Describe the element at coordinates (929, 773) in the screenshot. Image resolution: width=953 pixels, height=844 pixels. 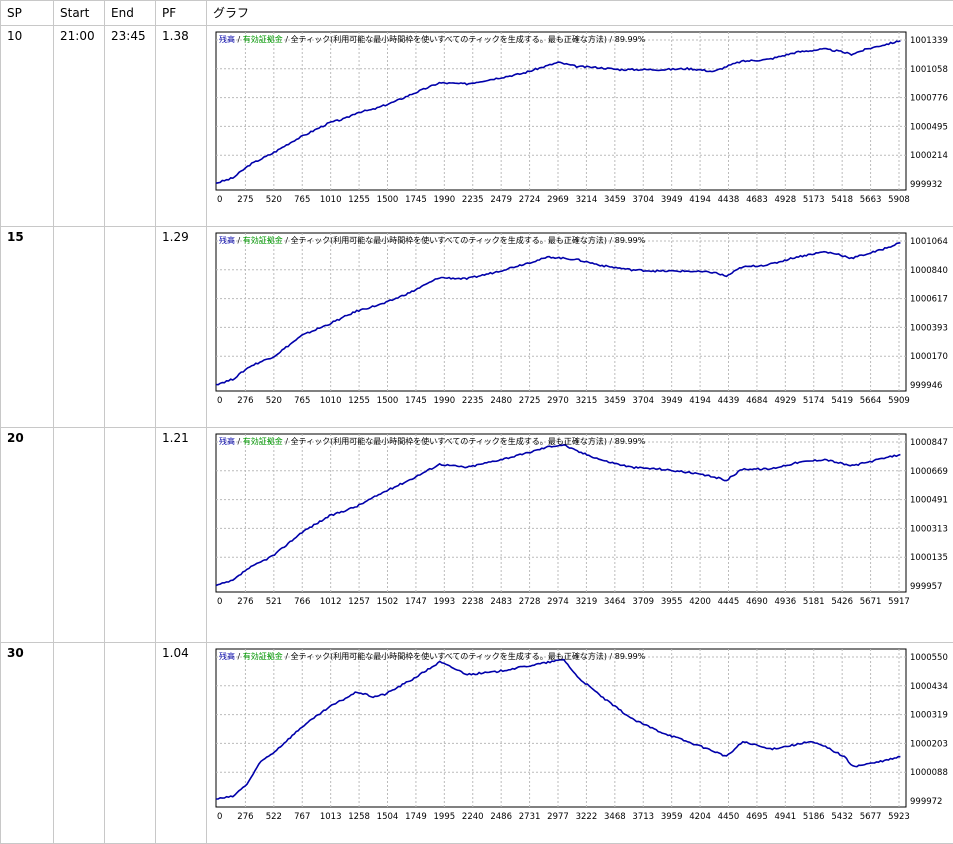
I see `y-tick-label: 1000088` at that location.